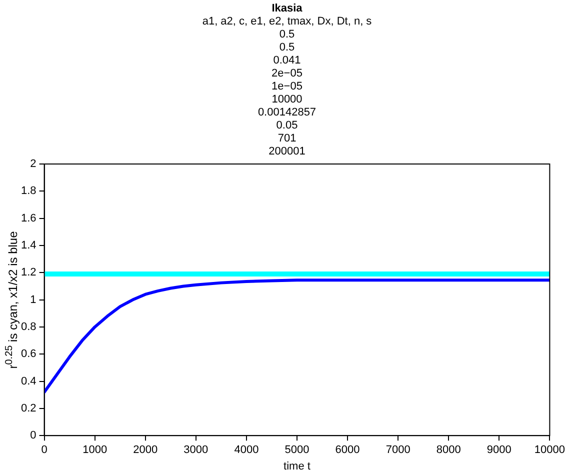 The height and width of the screenshot is (475, 568). Describe the element at coordinates (145, 450) in the screenshot. I see `x-tick-label: 2000` at that location.